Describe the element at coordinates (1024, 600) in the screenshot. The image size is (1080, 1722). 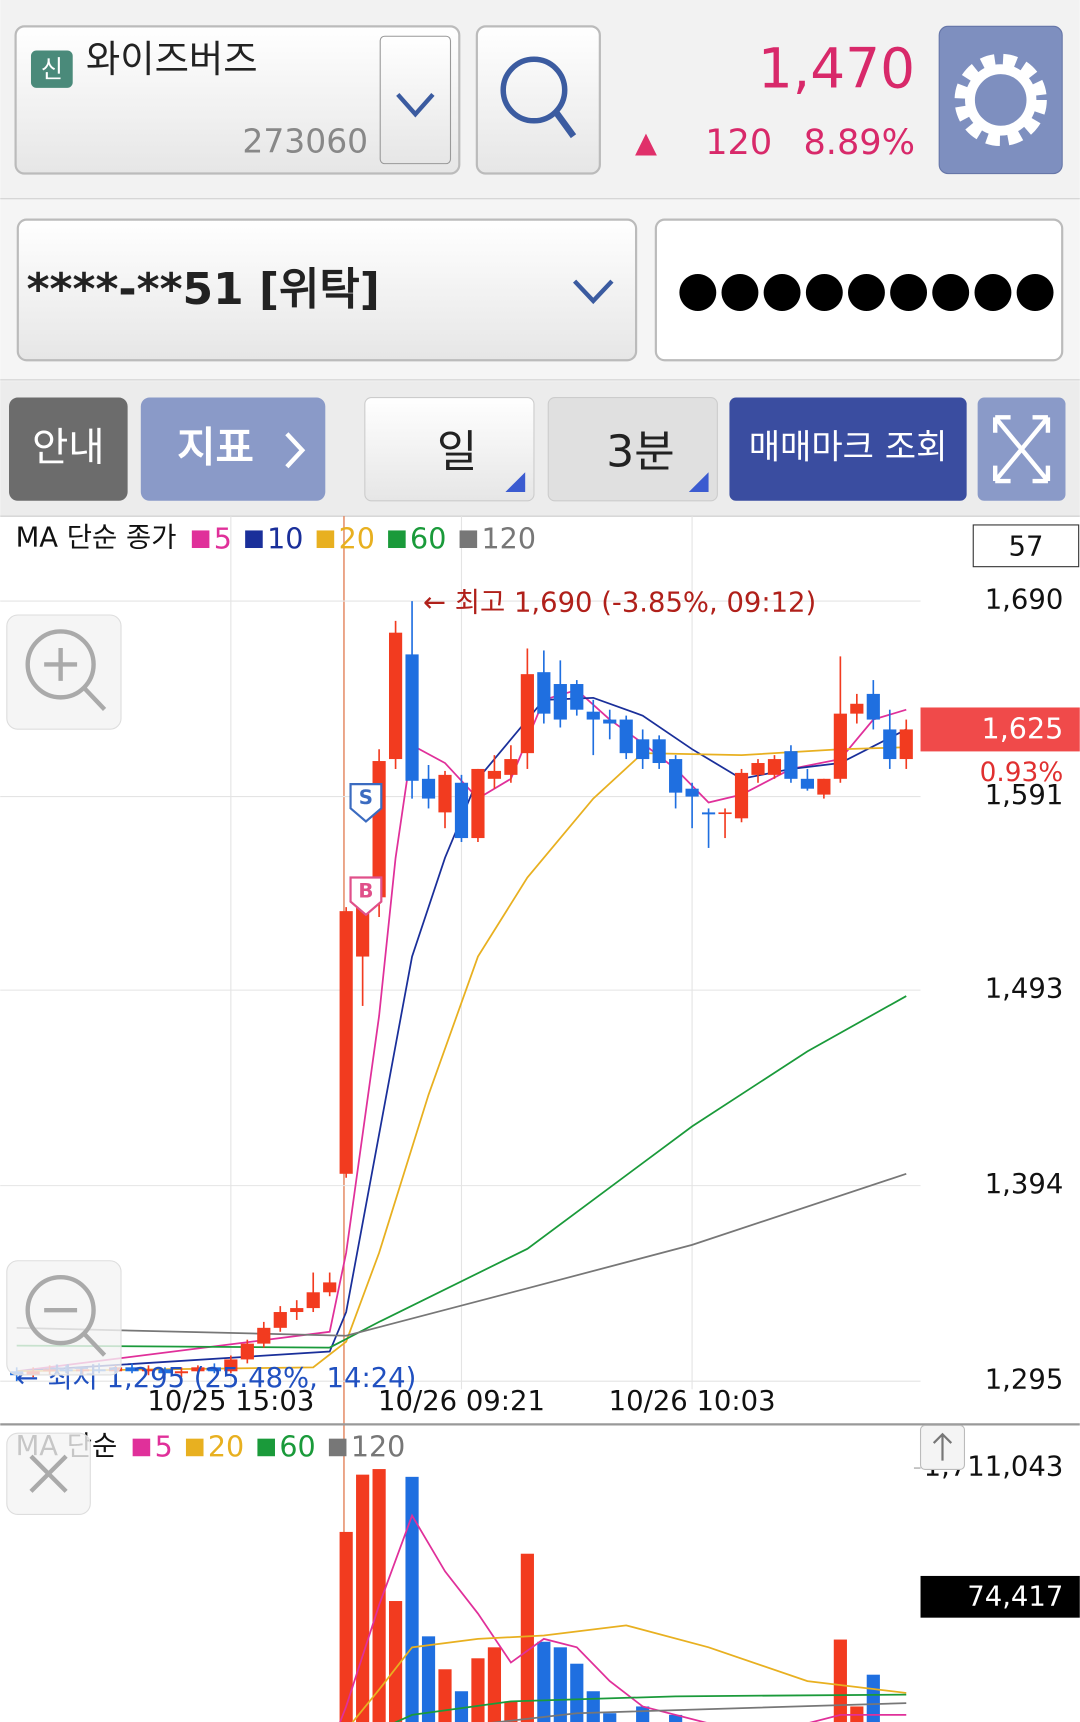
I see `y-tick-label: 1,690` at that location.